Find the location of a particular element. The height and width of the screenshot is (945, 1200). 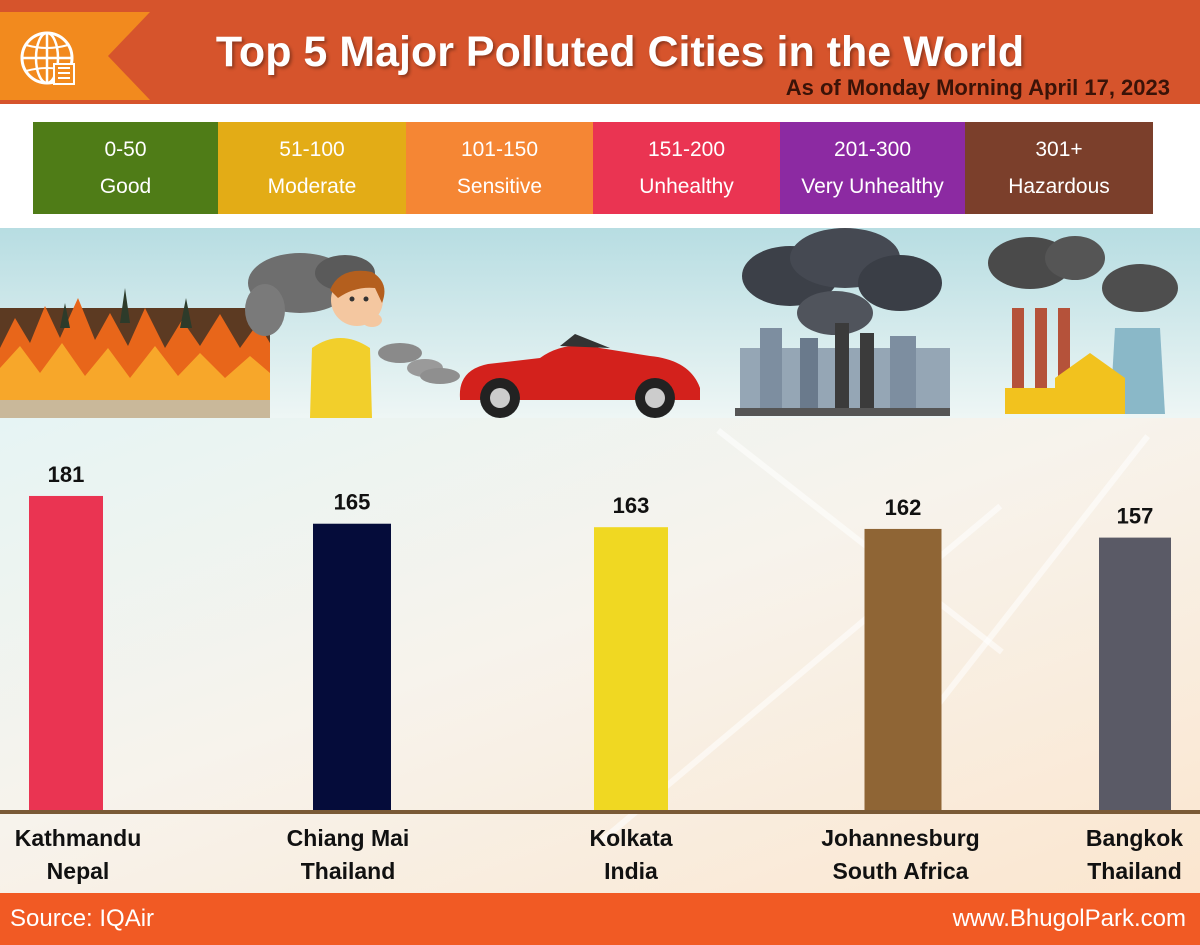

source-credit: Source: IQAir is located at coordinates (82, 918).